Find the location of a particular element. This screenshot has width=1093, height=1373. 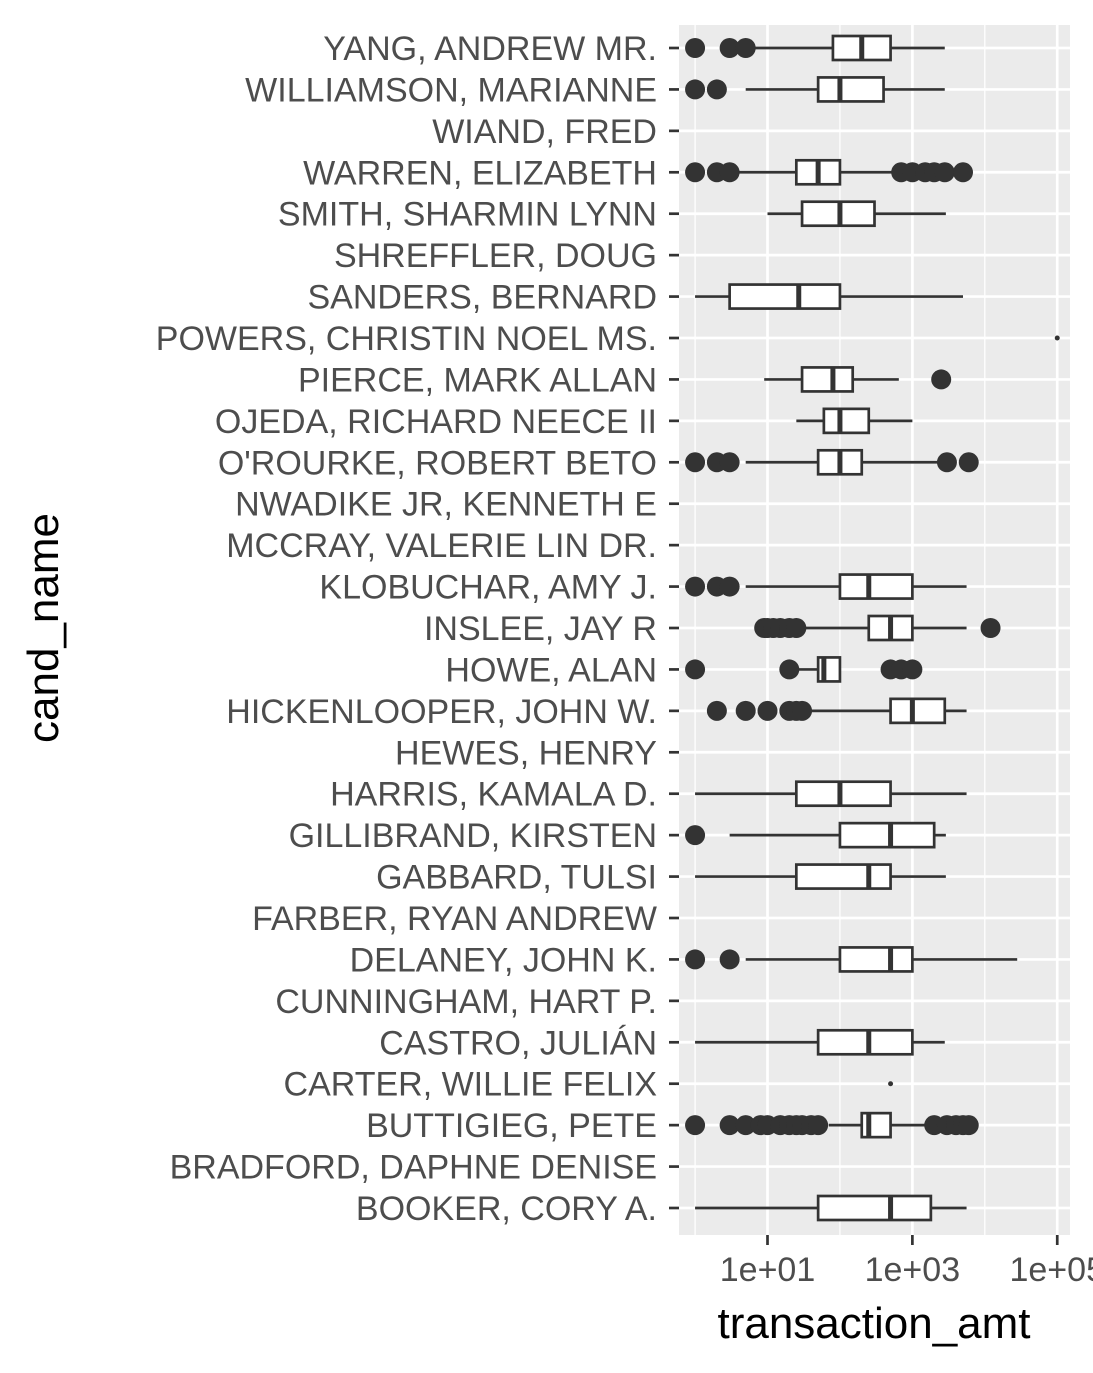

x-axis: 1e+01 1e+03 1e+05 is located at coordinates (906, 1262).